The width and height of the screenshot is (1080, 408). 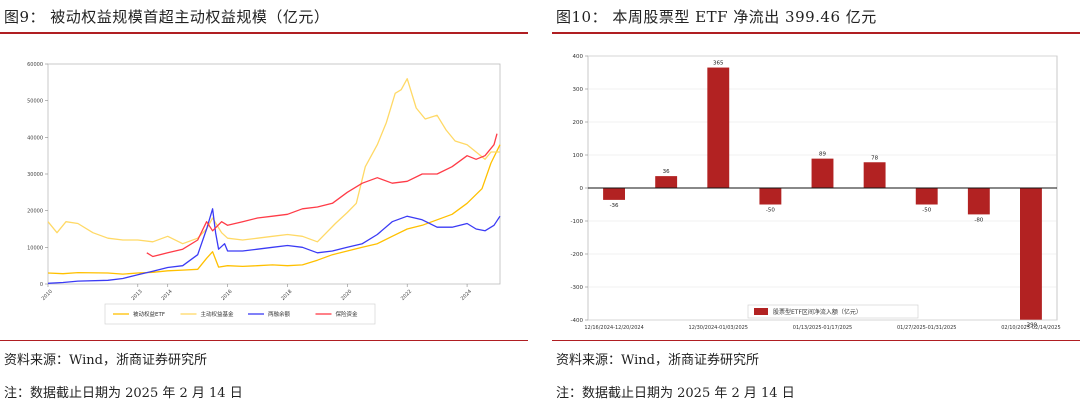 I want to click on x-tick-label: 2014, so click(x=166, y=295).